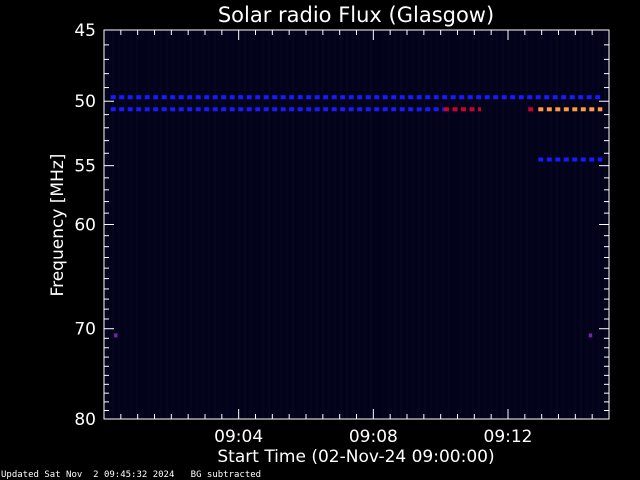 This screenshot has height=480, width=640. Describe the element at coordinates (373, 437) in the screenshot. I see `x-tick-label: 09:08` at that location.